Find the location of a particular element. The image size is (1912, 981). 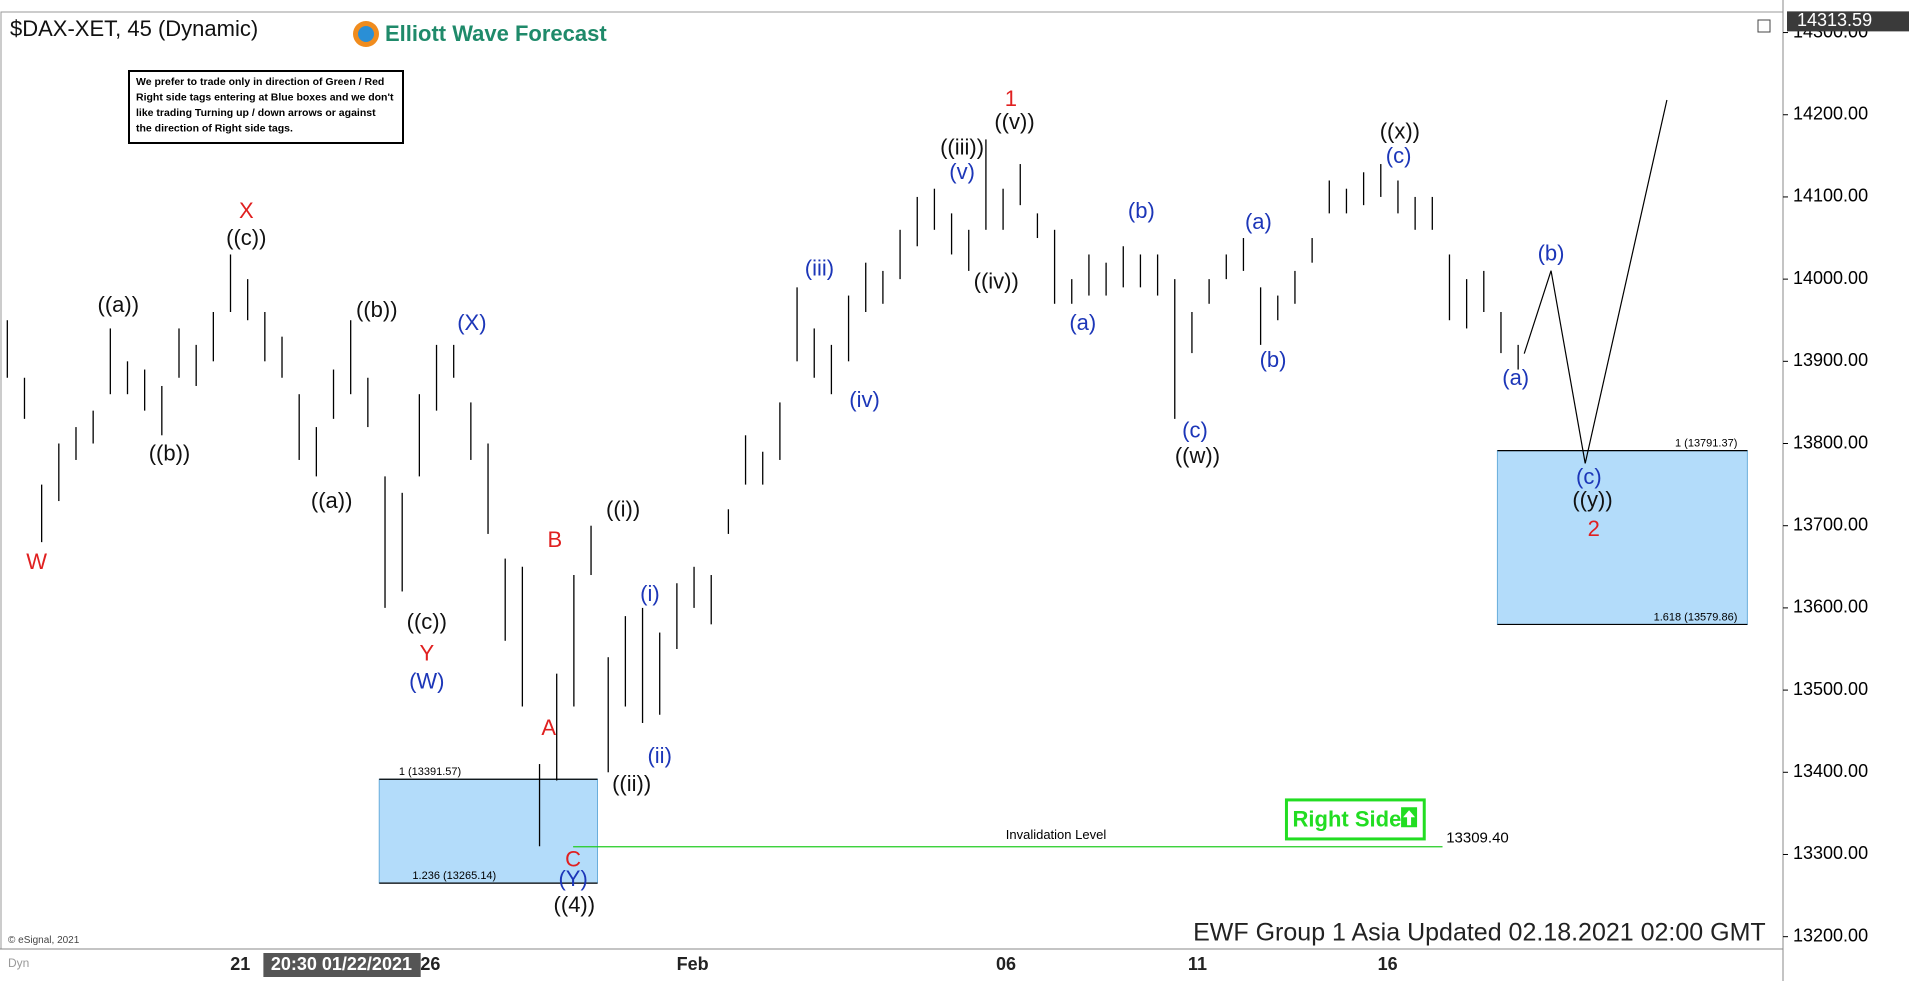

wave-label: ((x)) is located at coordinates (1400, 131).